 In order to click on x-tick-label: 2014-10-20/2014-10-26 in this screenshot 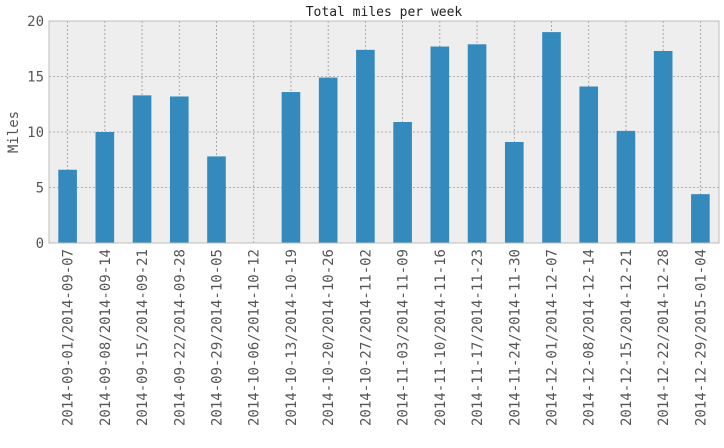, I will do `click(329, 337)`.